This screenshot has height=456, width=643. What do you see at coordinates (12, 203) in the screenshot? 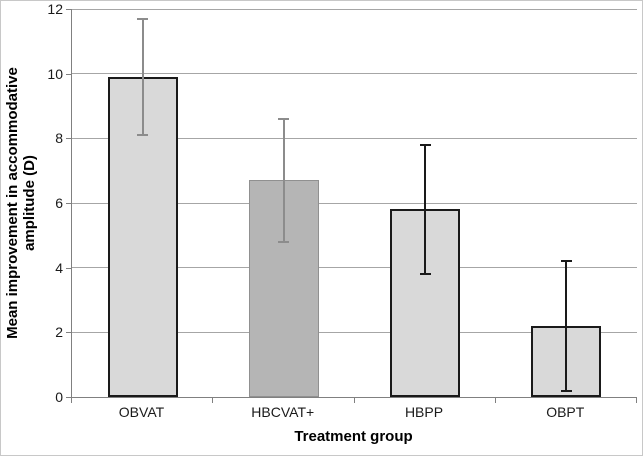
I see `y-axis-title-line1: Mean improvement in accommodative` at bounding box center [12, 203].